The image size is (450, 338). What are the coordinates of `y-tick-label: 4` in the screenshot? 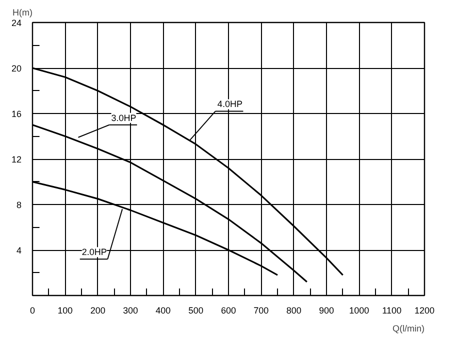 It's located at (19, 251).